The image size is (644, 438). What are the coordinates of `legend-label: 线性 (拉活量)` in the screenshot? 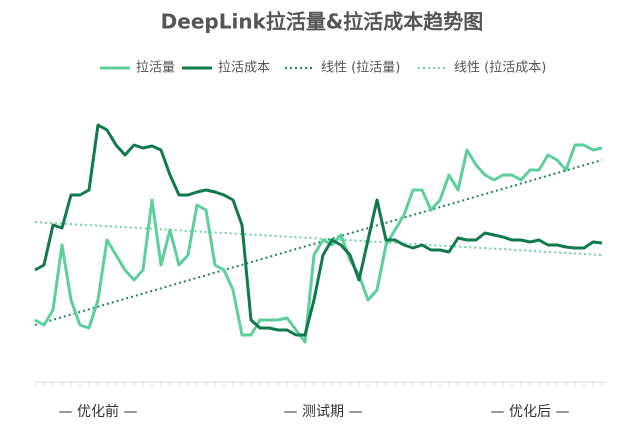 It's located at (360, 68).